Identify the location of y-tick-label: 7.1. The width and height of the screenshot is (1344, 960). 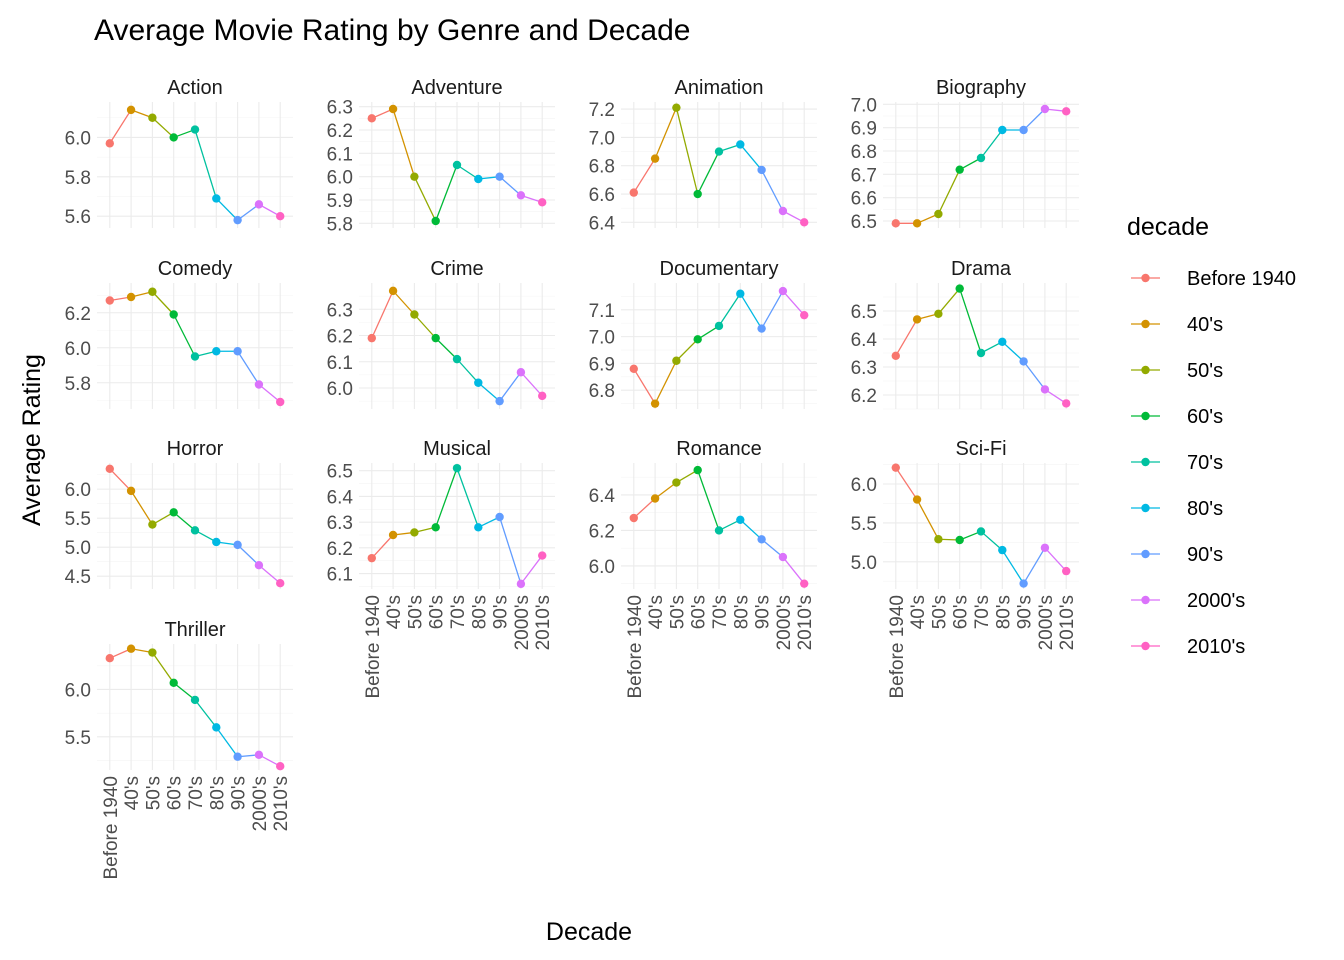
(602, 311).